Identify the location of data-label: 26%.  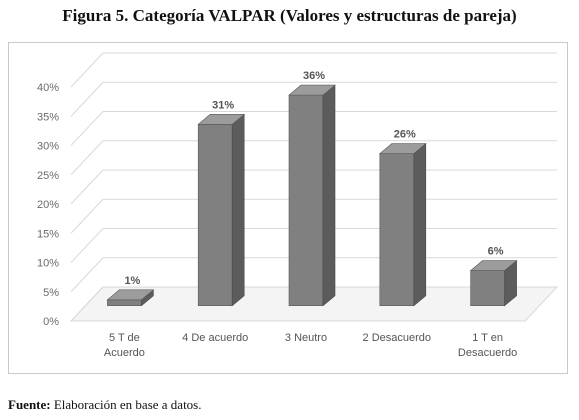
(405, 135).